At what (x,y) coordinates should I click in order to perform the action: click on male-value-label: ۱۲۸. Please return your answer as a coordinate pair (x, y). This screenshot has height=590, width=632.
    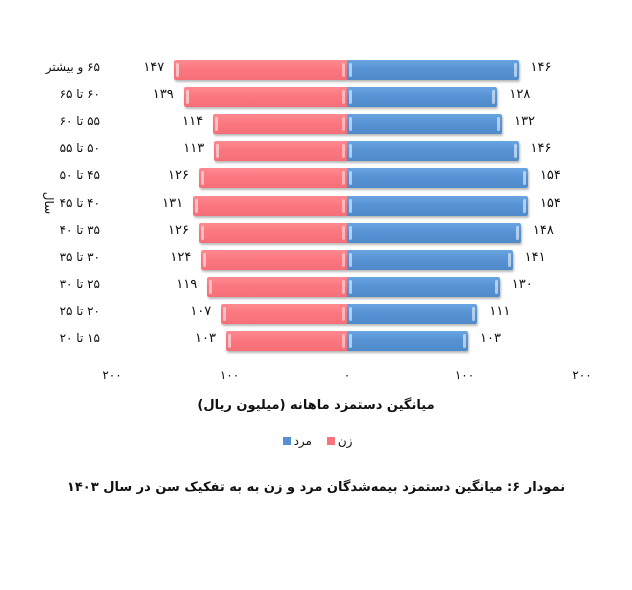
    Looking at the image, I should click on (520, 95).